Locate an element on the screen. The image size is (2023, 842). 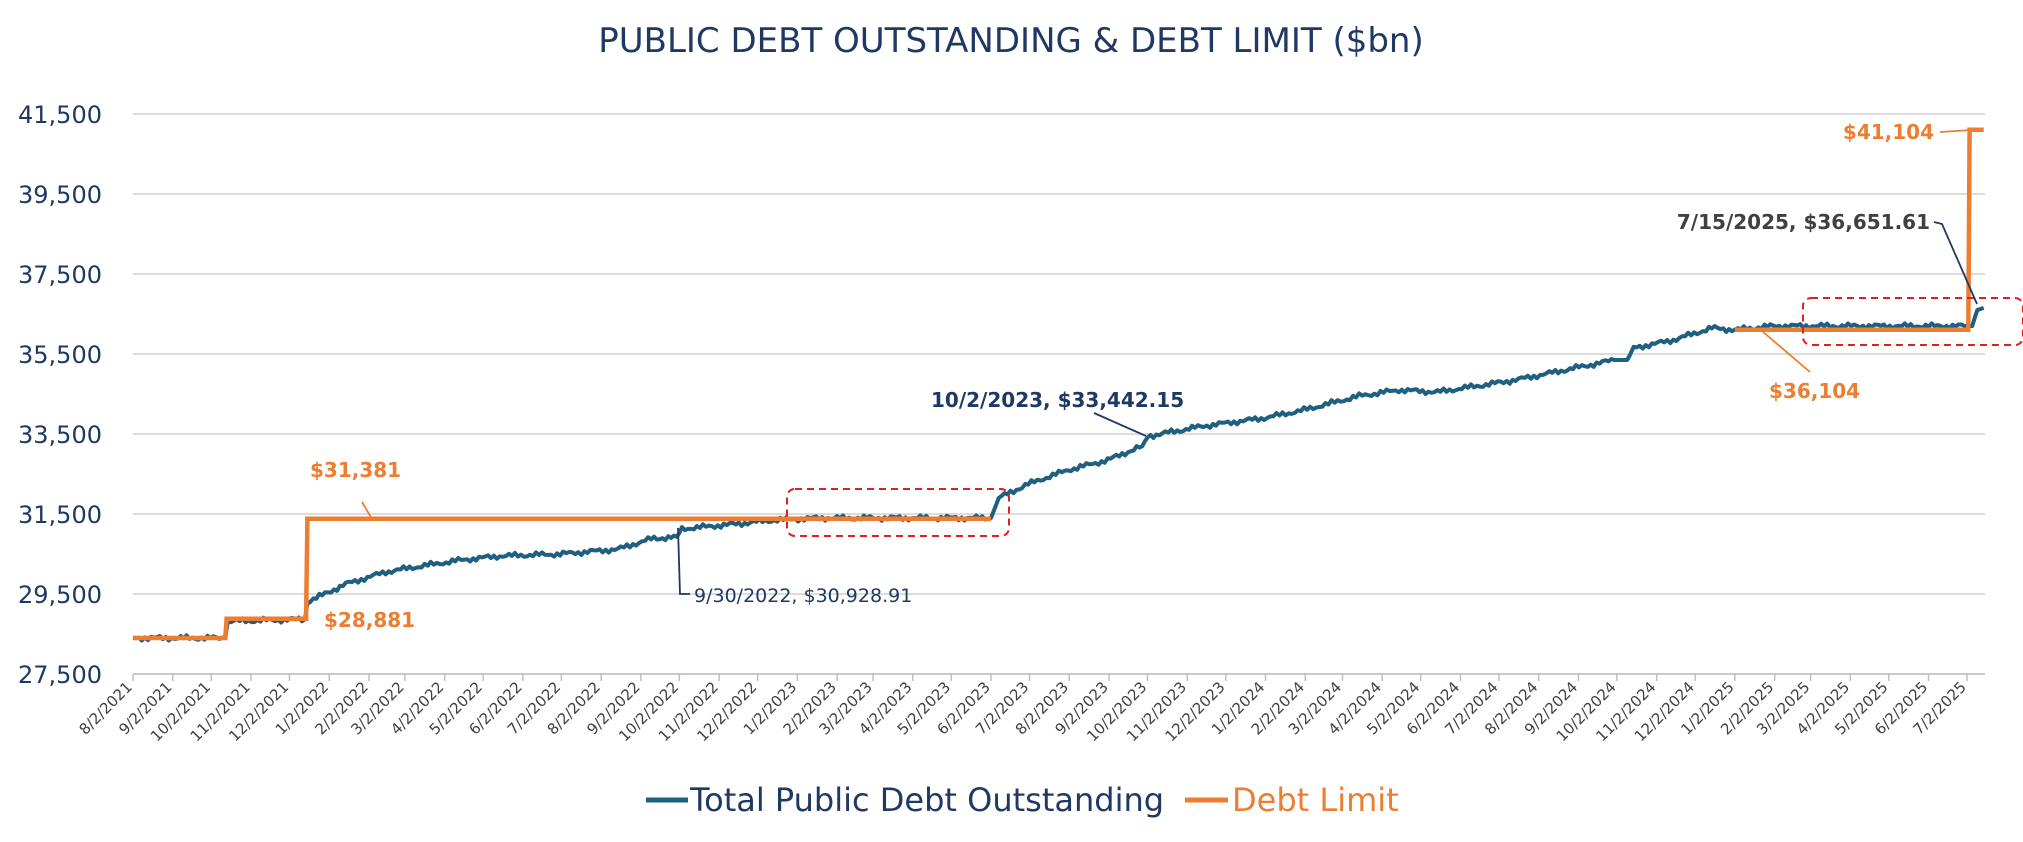
legend: Total Public Debt Outstanding Debt Limit is located at coordinates (1022, 800).